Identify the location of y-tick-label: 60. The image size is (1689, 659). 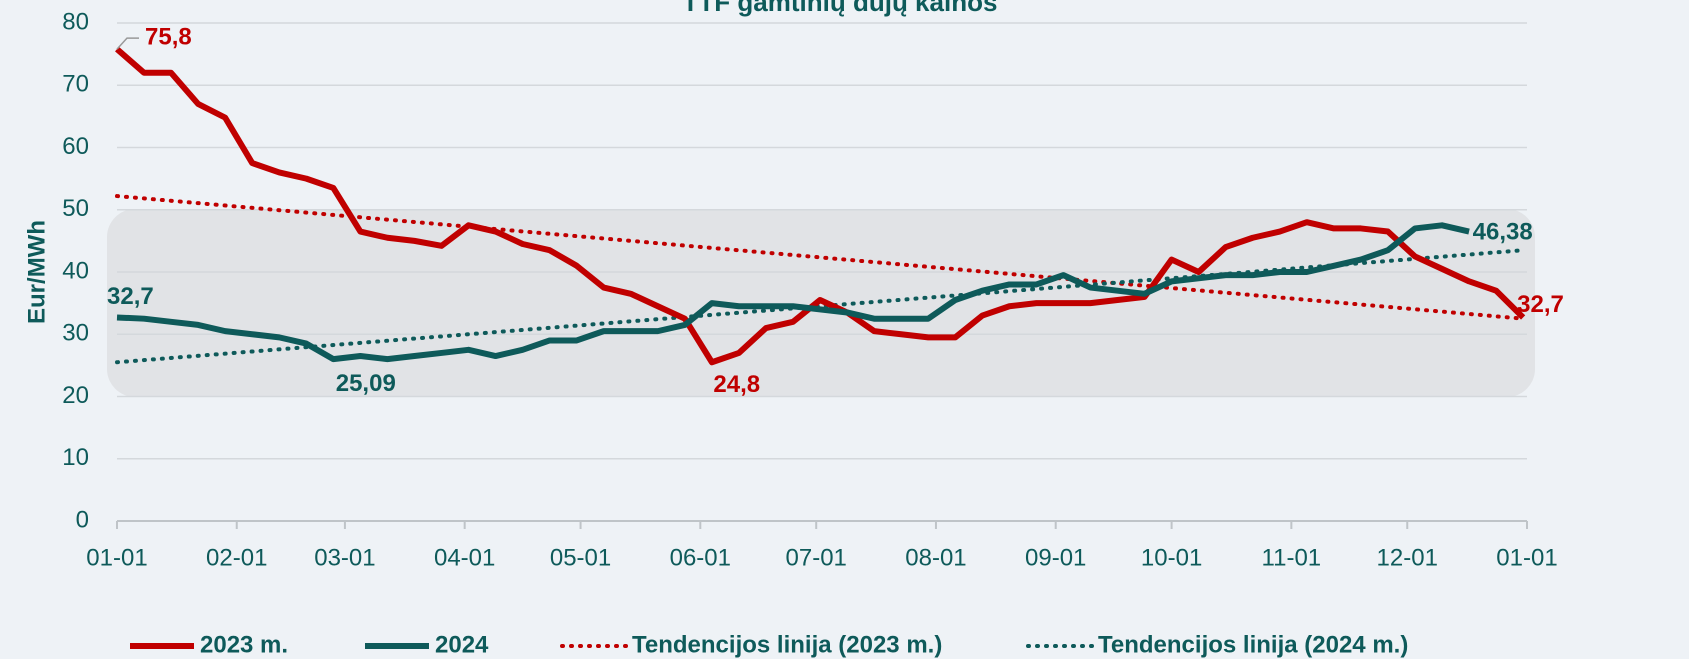
(75, 146).